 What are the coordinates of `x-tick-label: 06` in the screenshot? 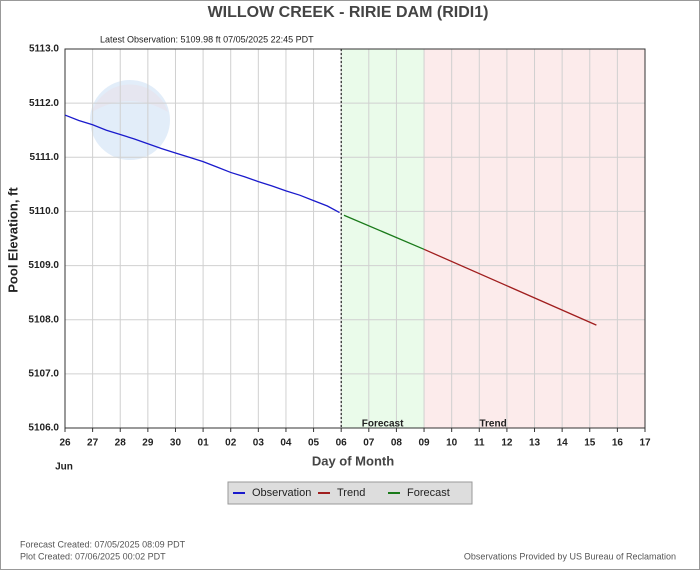 It's located at (342, 443).